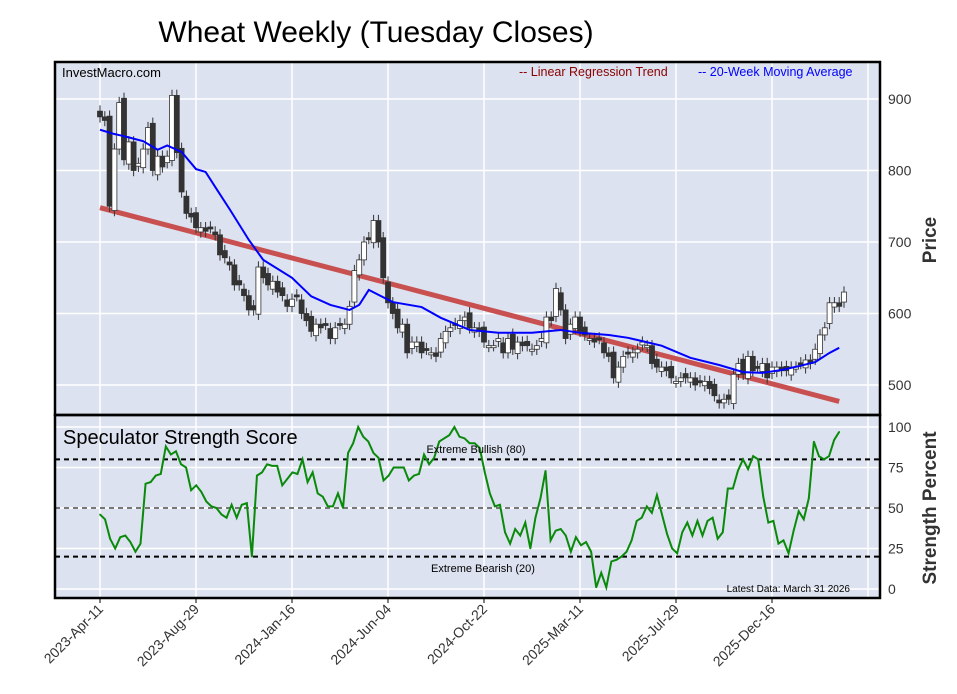  I want to click on strength-tick-label: 50, so click(896, 508).